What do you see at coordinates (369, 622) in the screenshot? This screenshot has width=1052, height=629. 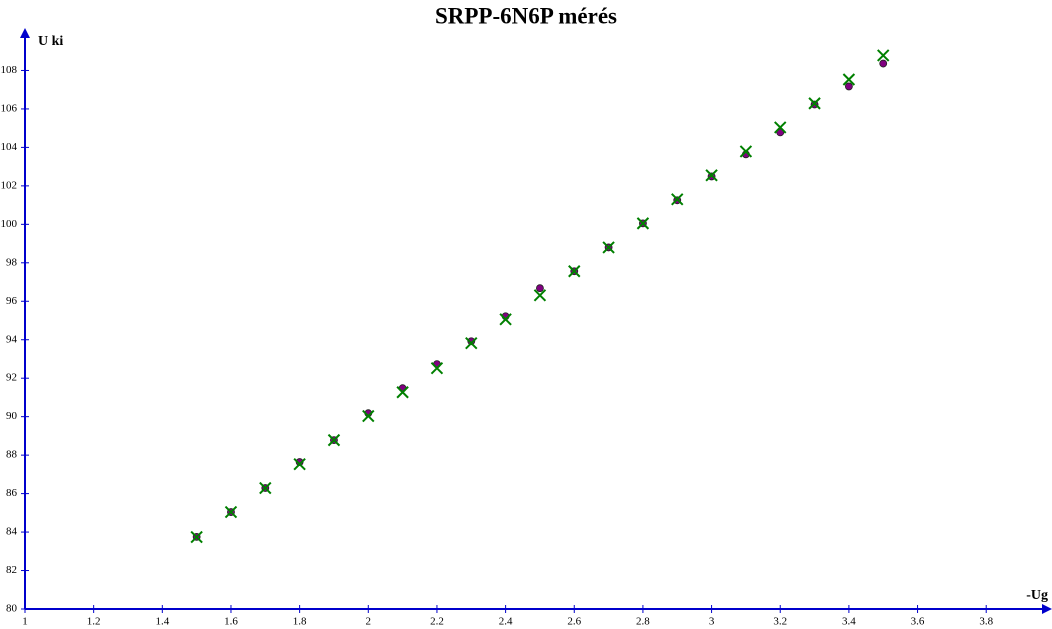 I see `x-tick-label: 2` at bounding box center [369, 622].